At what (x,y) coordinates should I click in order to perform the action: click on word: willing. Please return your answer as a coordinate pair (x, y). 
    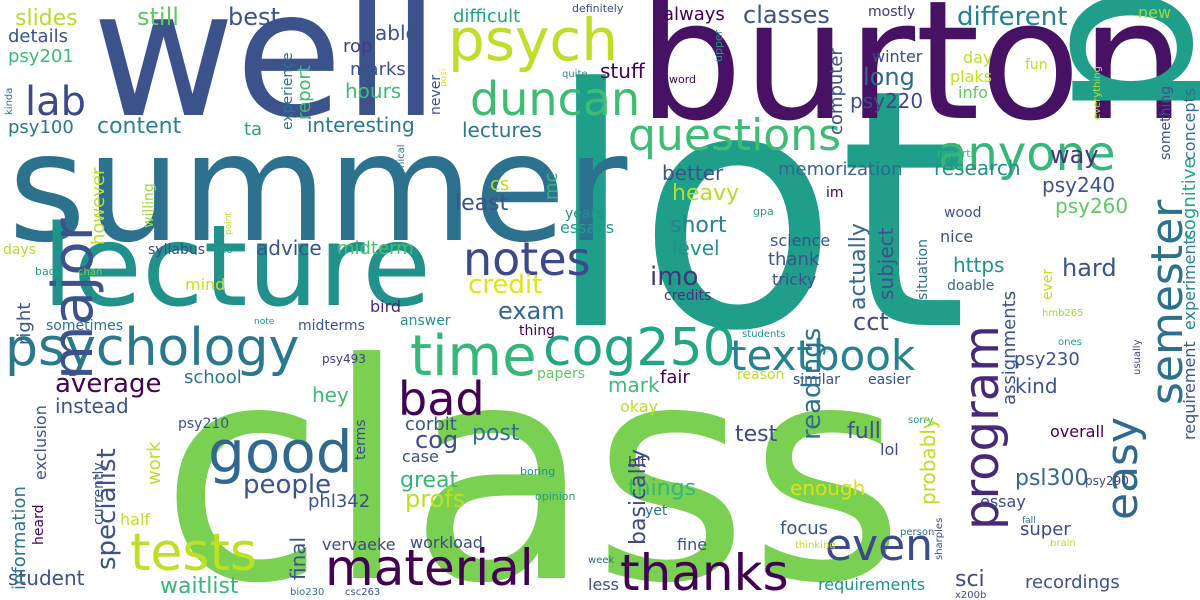
    Looking at the image, I should click on (149, 205).